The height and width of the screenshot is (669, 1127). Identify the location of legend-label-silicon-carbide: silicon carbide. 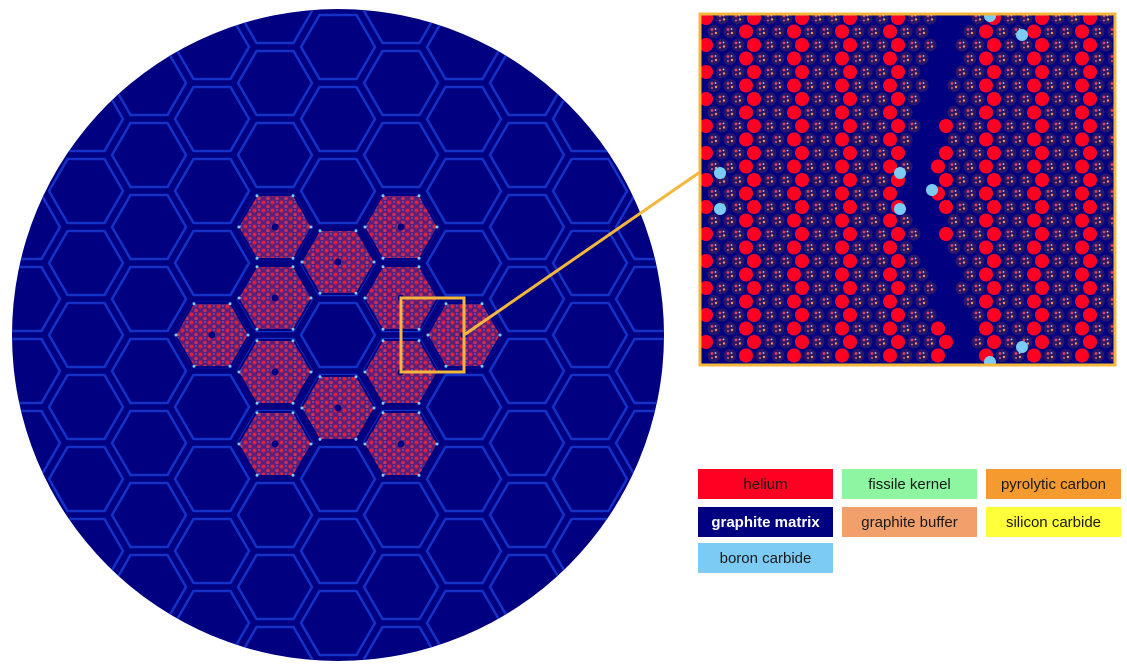
(1053, 522).